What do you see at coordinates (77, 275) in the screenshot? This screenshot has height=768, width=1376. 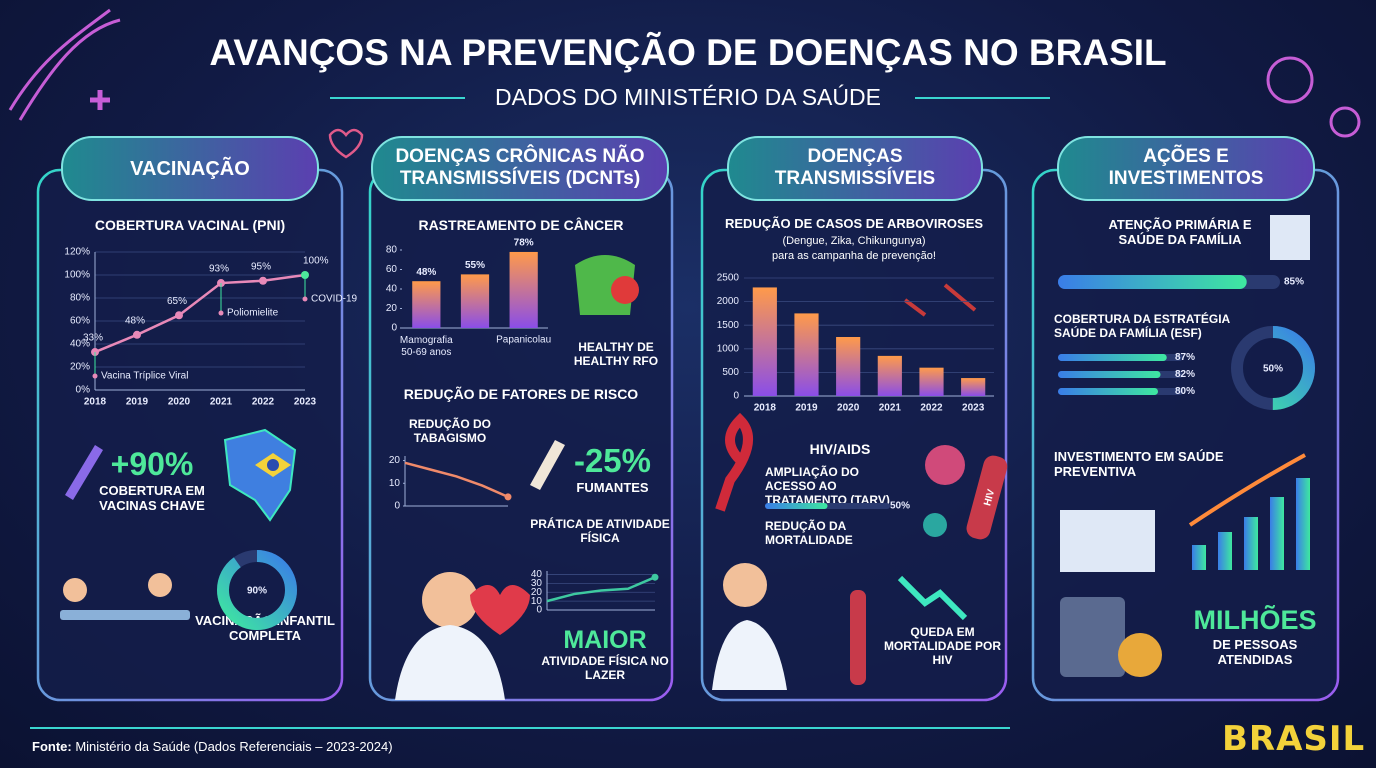 I see `y-tick-label: 100%` at bounding box center [77, 275].